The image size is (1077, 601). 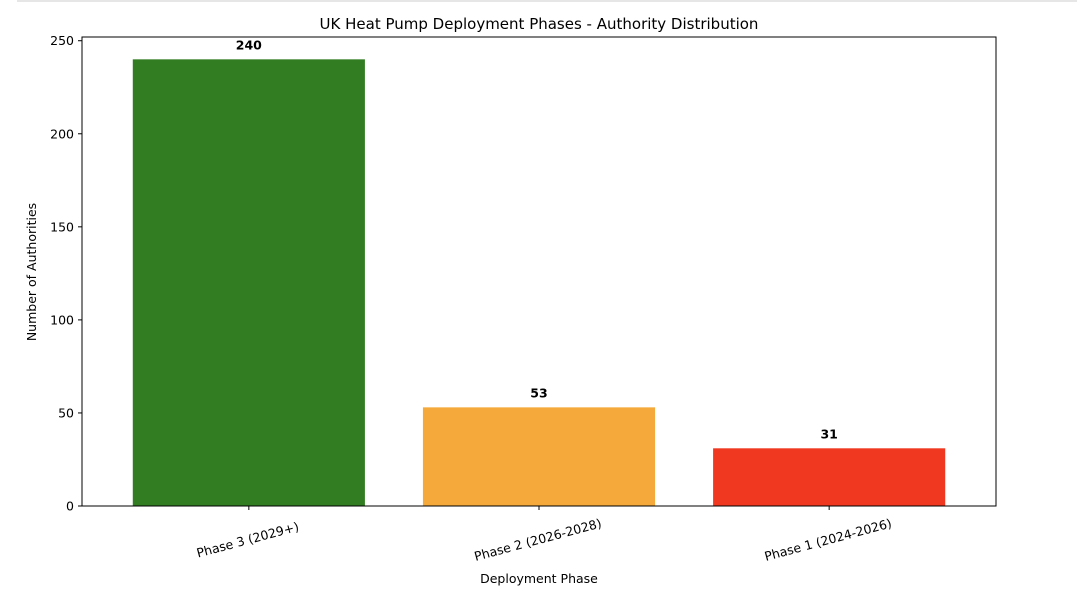 What do you see at coordinates (70, 506) in the screenshot?
I see `y-tick-label-0: 0` at bounding box center [70, 506].